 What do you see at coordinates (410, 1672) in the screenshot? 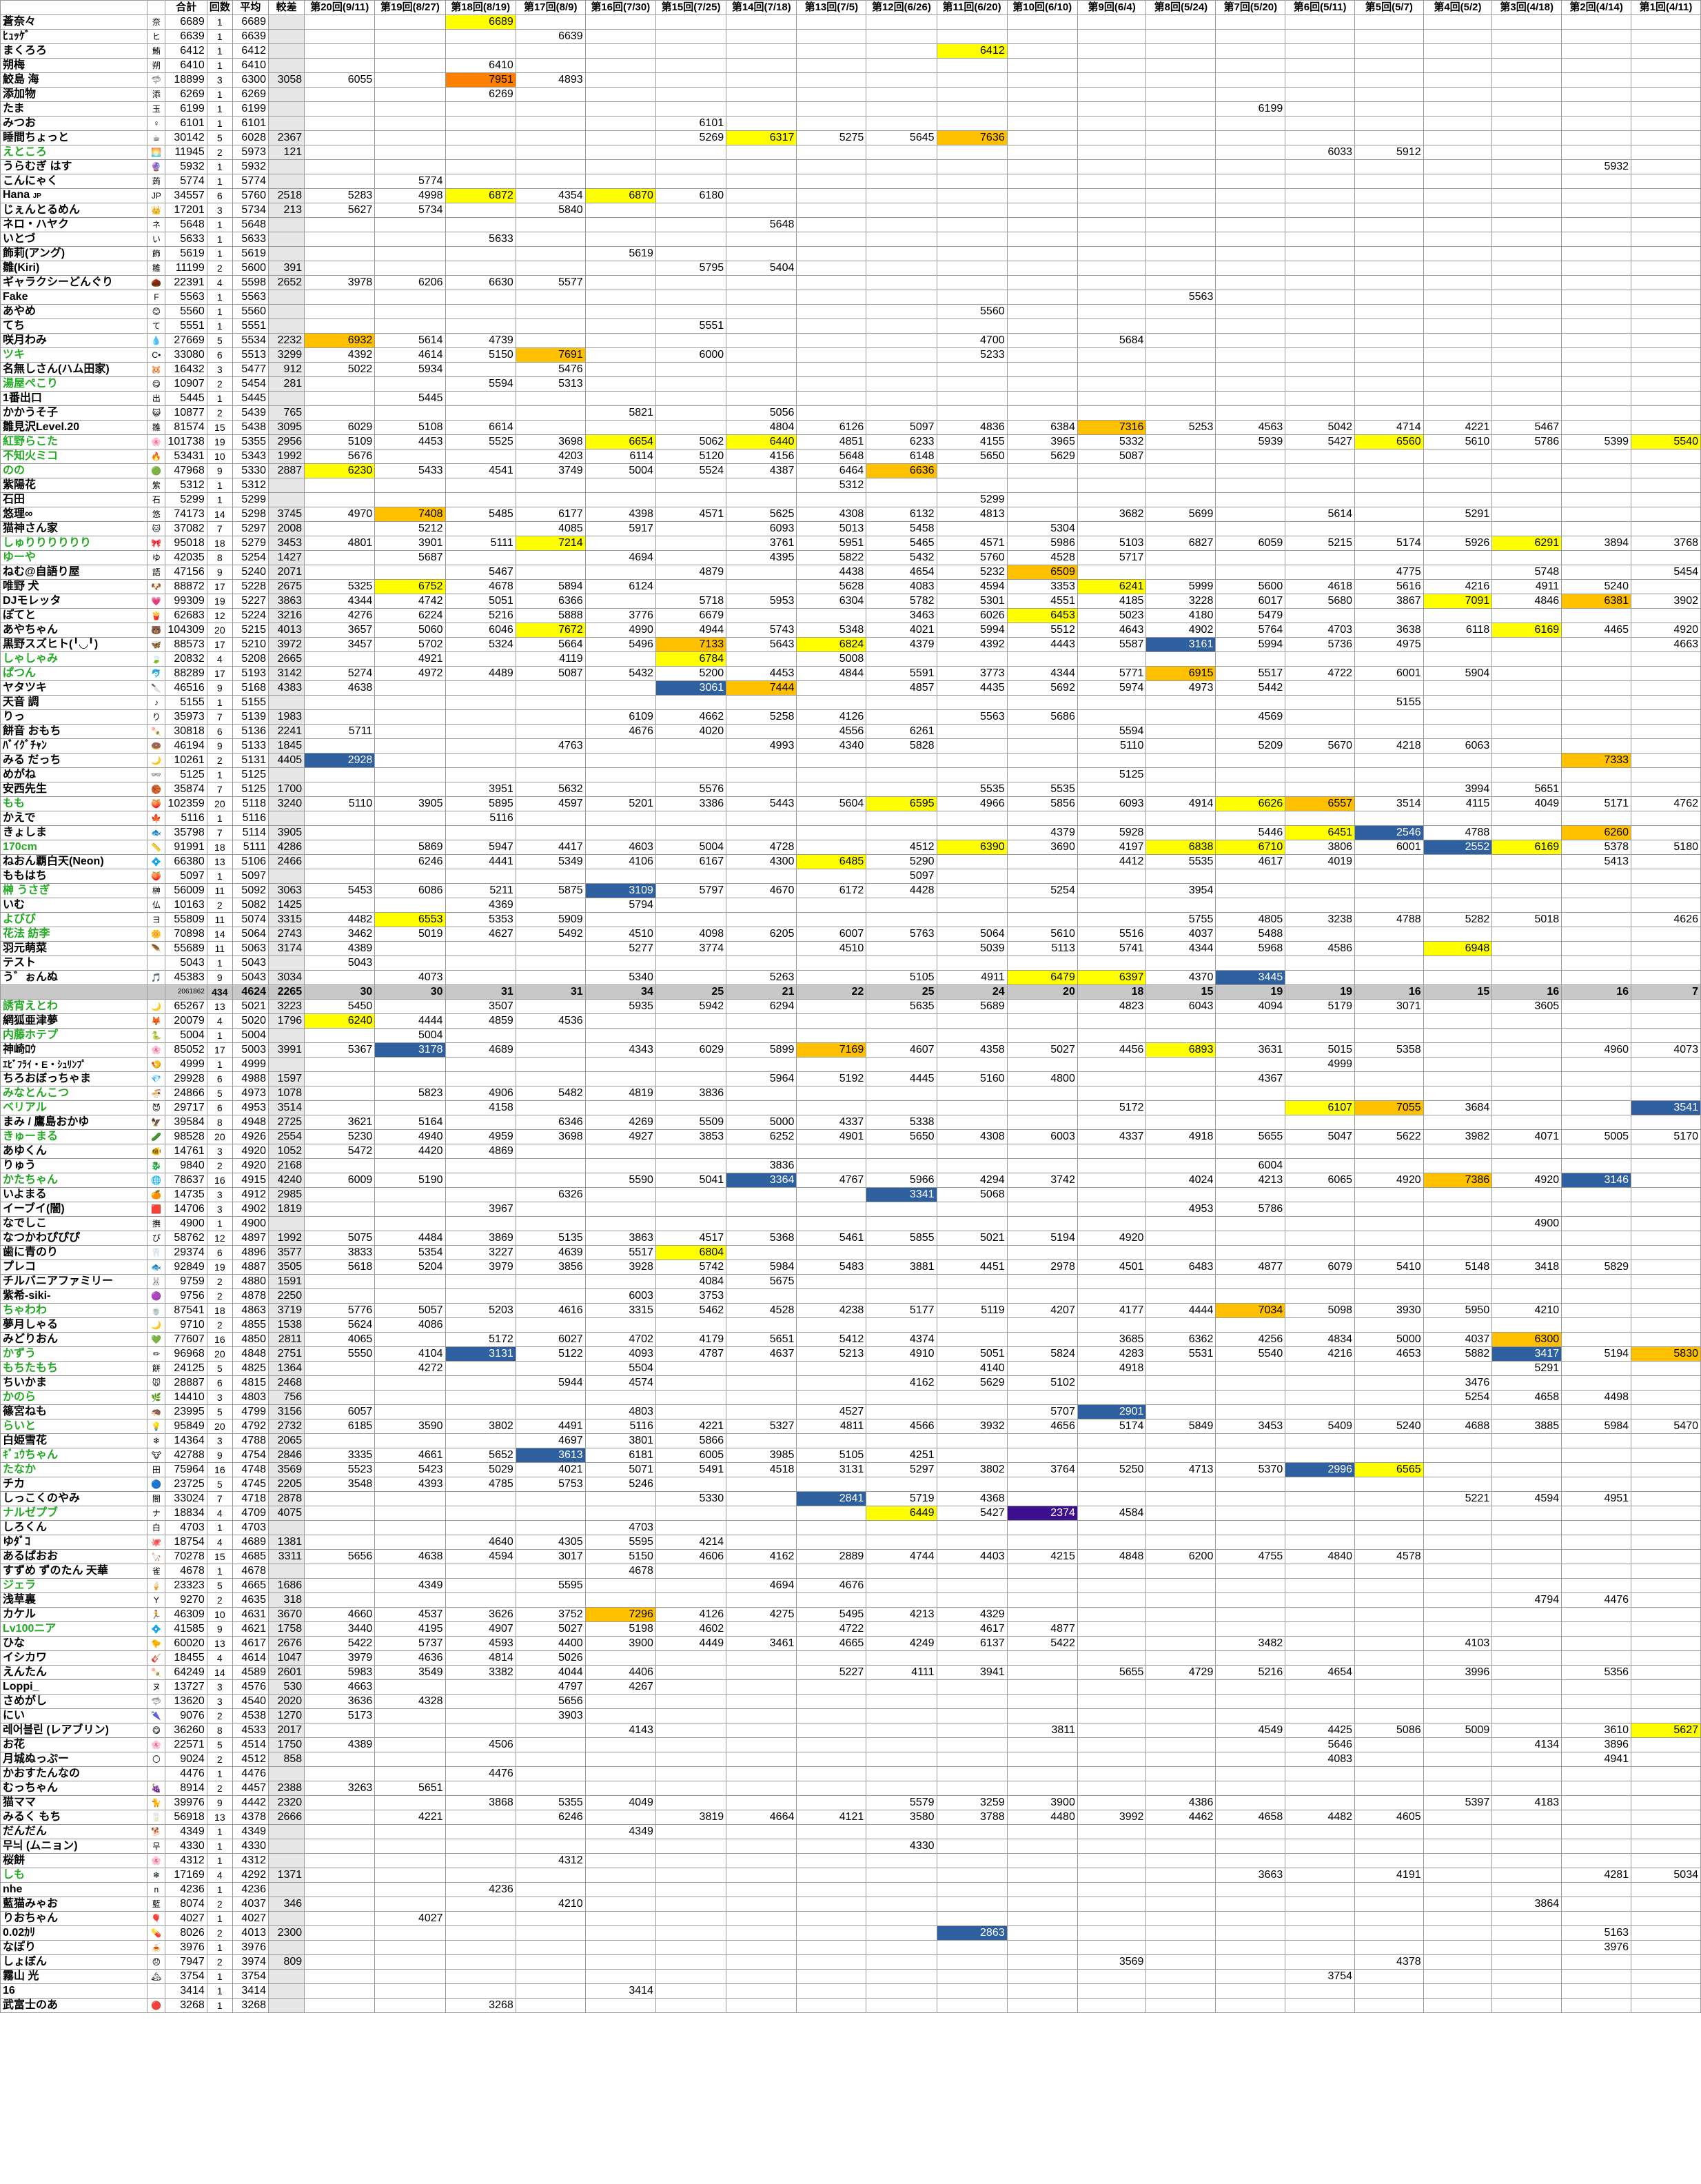
I see `round-score-cell: 3549` at bounding box center [410, 1672].